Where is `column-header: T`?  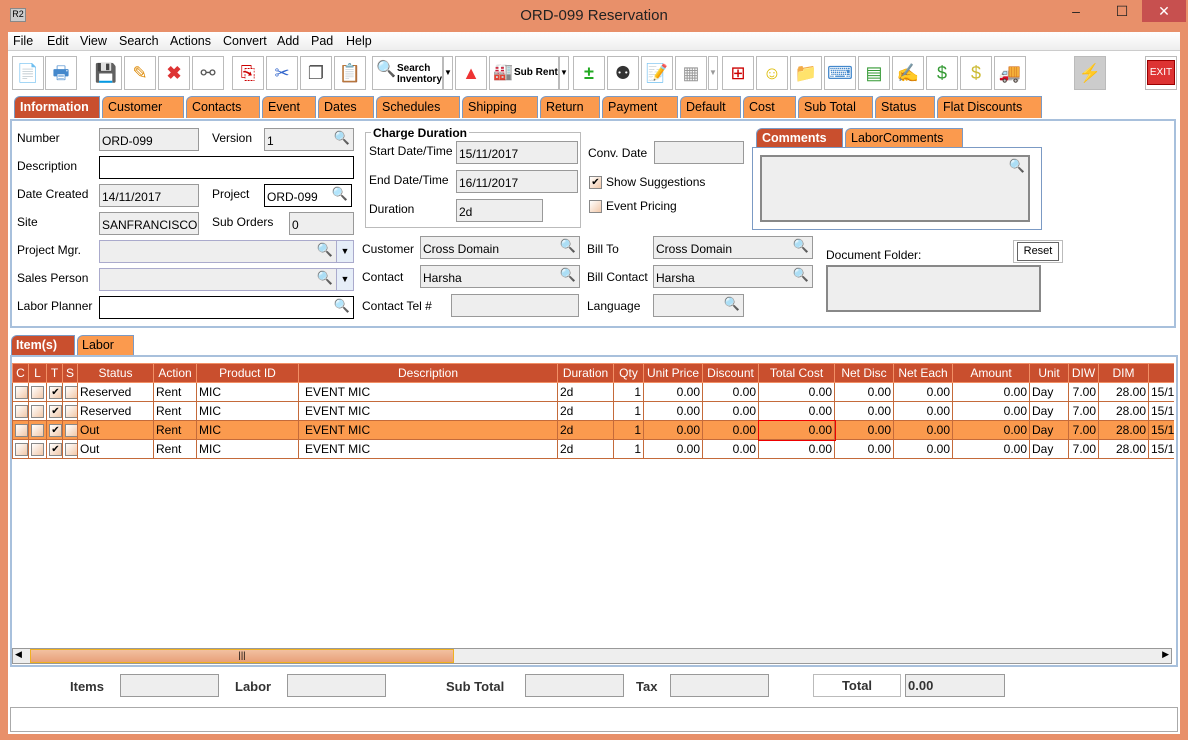
column-header: T is located at coordinates (54, 373).